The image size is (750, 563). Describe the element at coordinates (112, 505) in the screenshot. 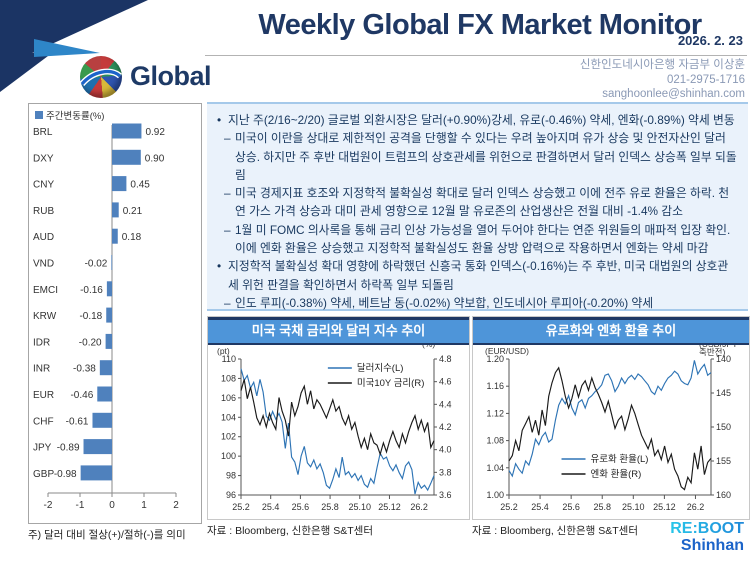

I see `svg-text: 0` at that location.